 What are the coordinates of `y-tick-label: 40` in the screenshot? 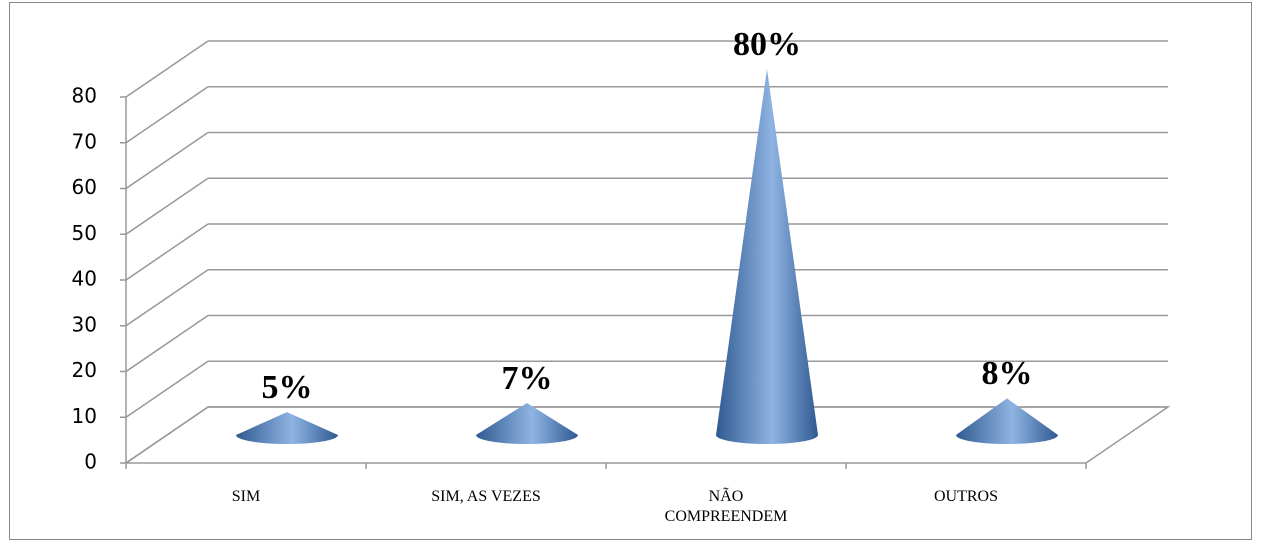 It's located at (84, 279).